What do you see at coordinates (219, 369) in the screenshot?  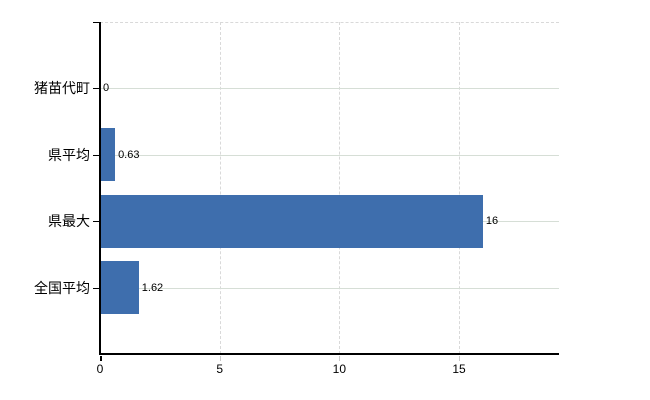 I see `x-axis-tick-label: 5` at bounding box center [219, 369].